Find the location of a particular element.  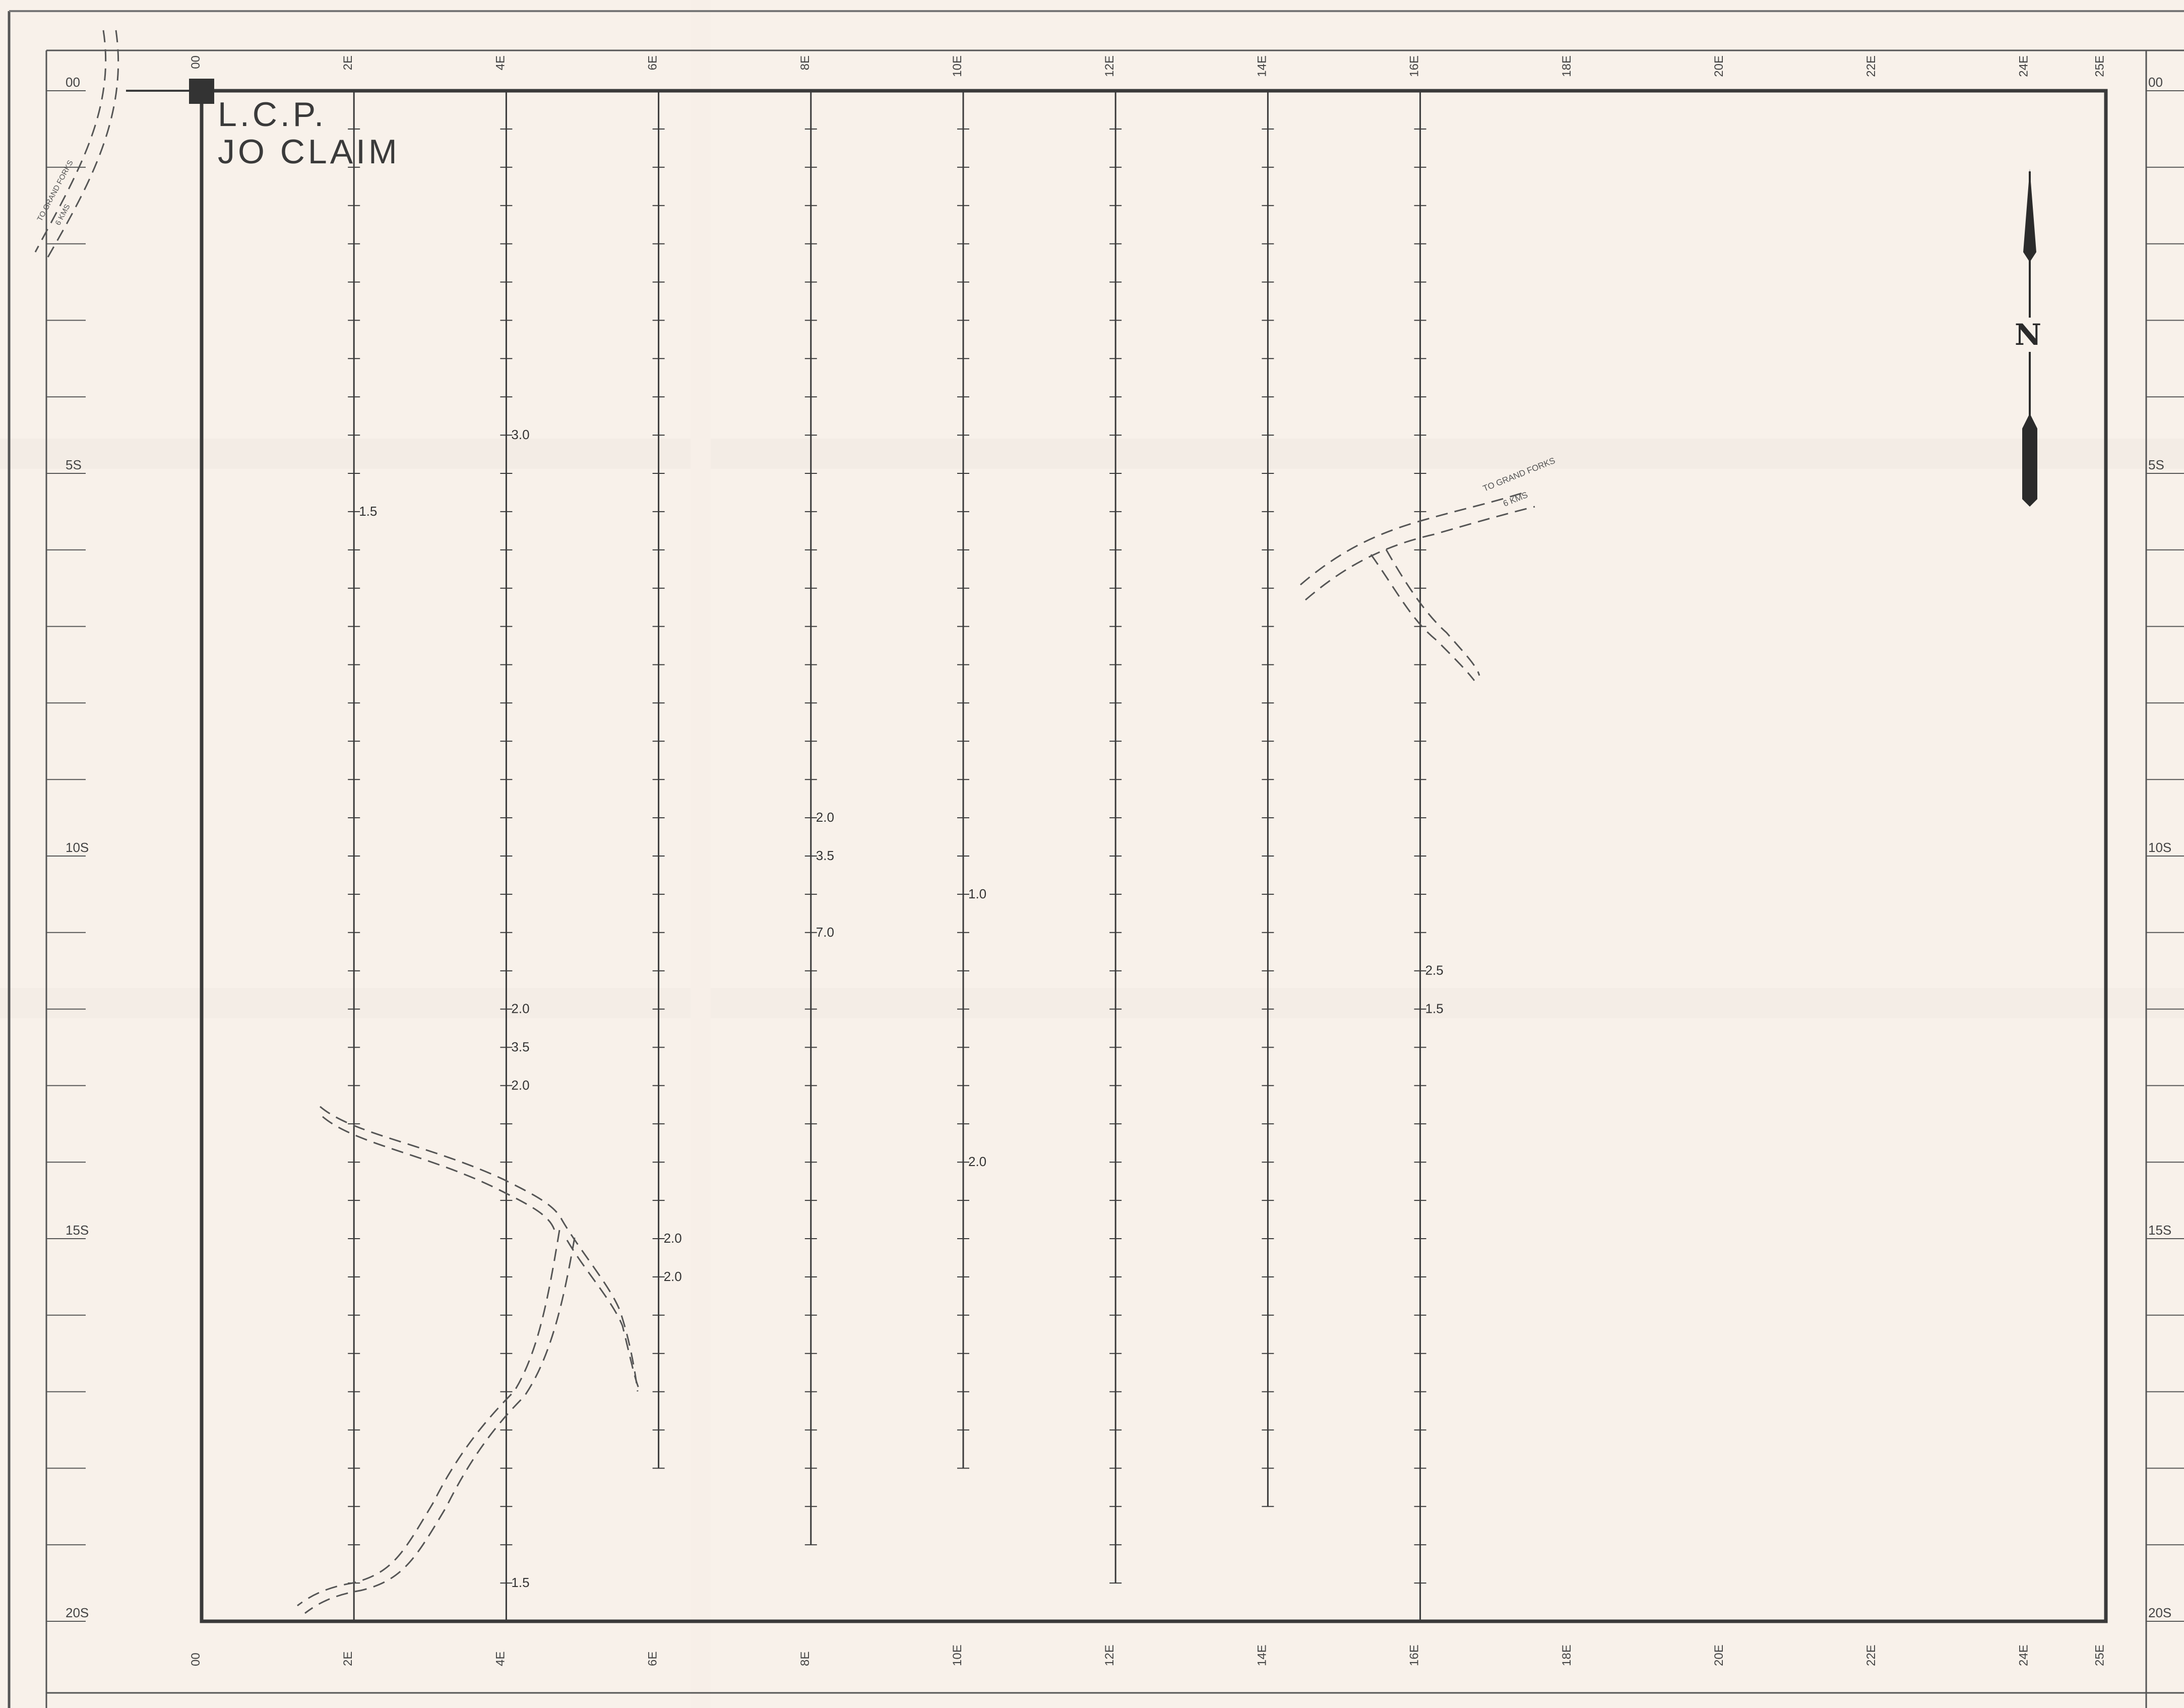

road-northwest is located at coordinates (76, 144).